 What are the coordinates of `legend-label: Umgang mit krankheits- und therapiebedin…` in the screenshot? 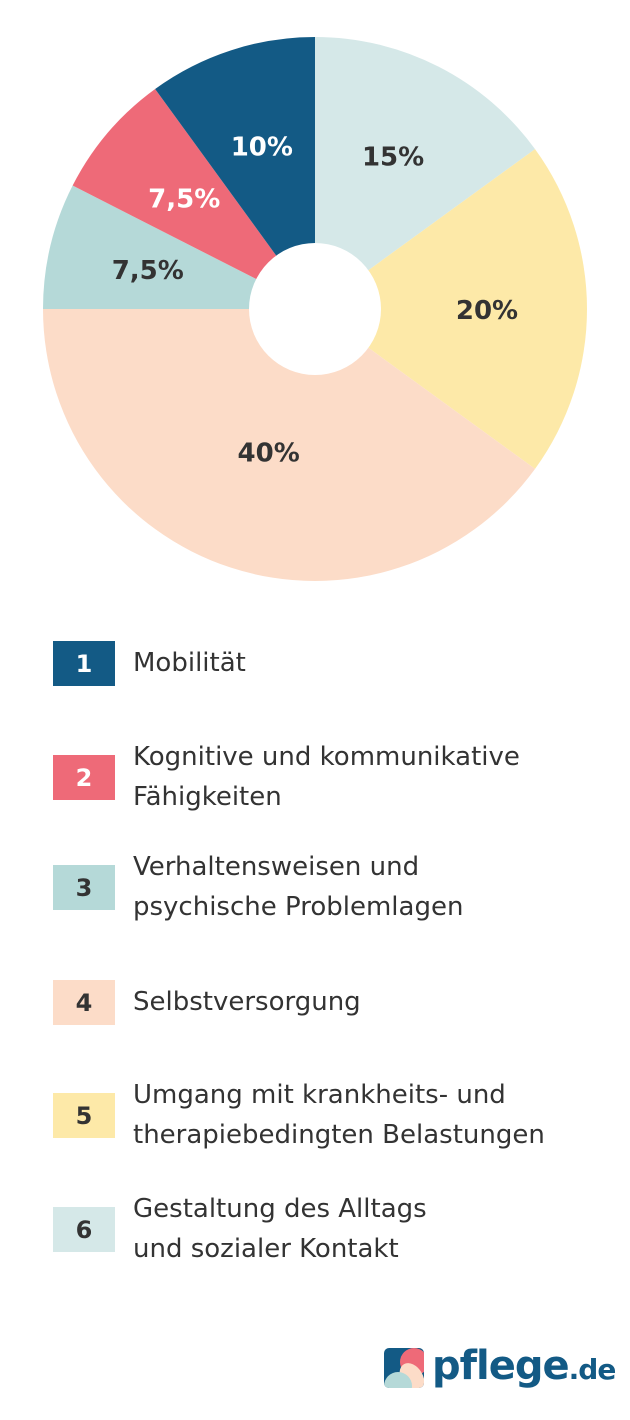 It's located at (339, 1115).